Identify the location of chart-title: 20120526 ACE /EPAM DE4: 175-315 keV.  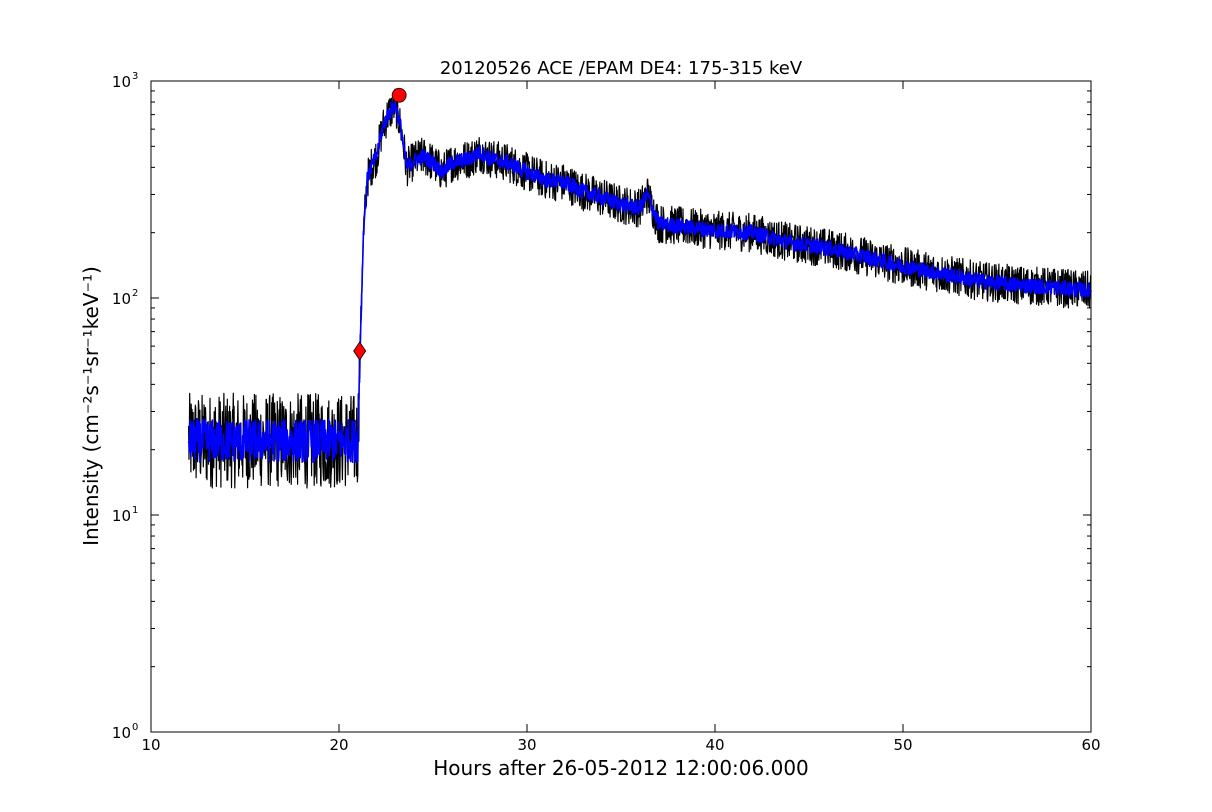
(621, 68).